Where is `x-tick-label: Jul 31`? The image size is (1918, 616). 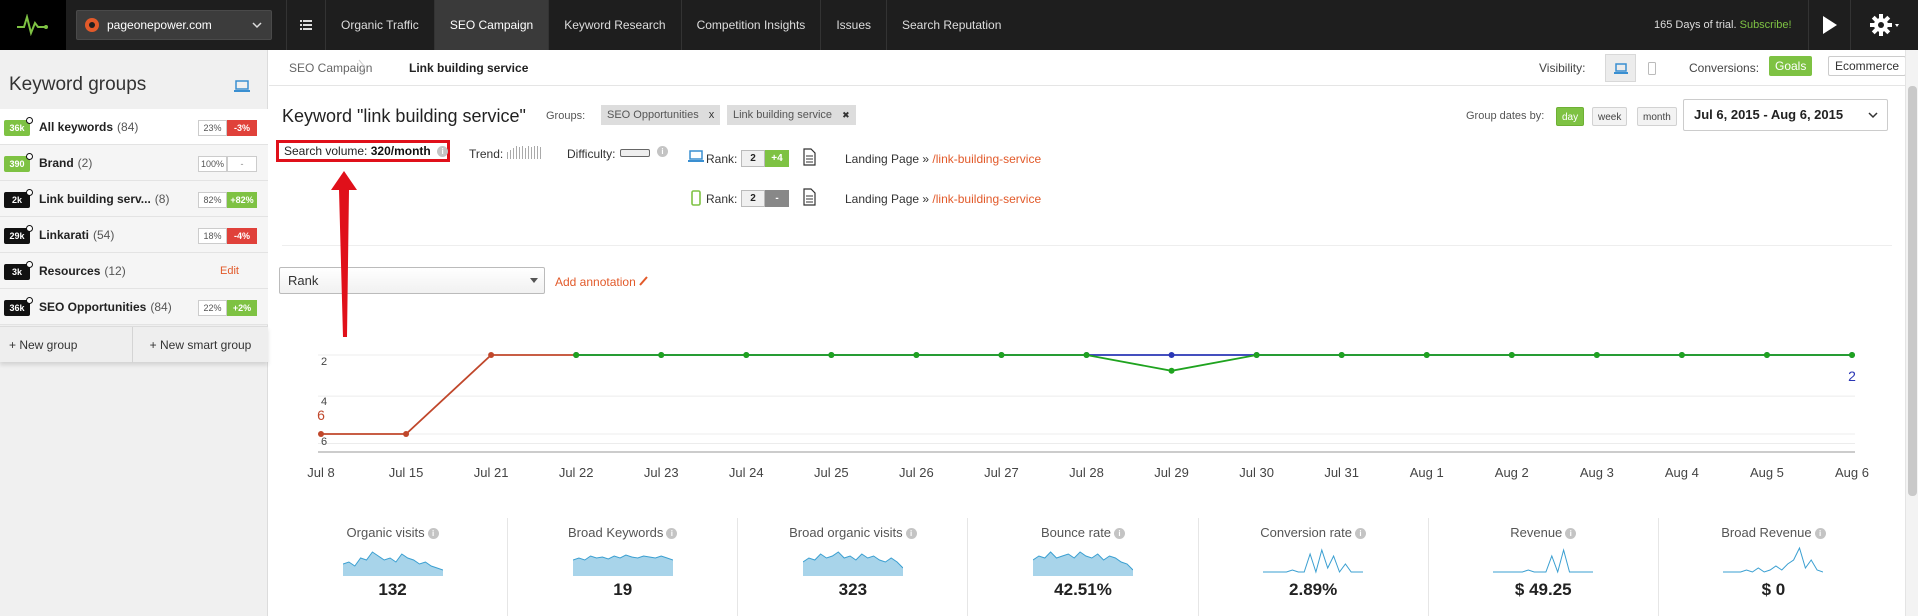
x-tick-label: Jul 31 is located at coordinates (1341, 472).